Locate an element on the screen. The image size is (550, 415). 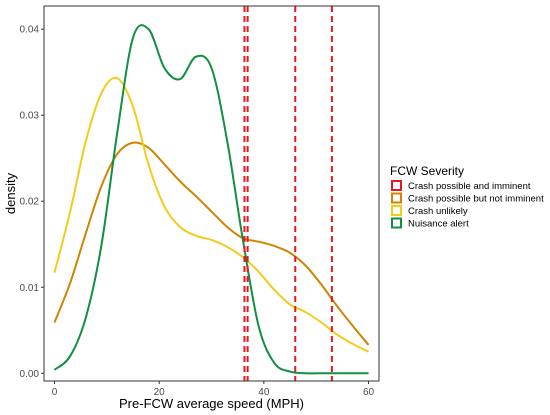
y-tick-label: 0.04 is located at coordinates (30, 30).